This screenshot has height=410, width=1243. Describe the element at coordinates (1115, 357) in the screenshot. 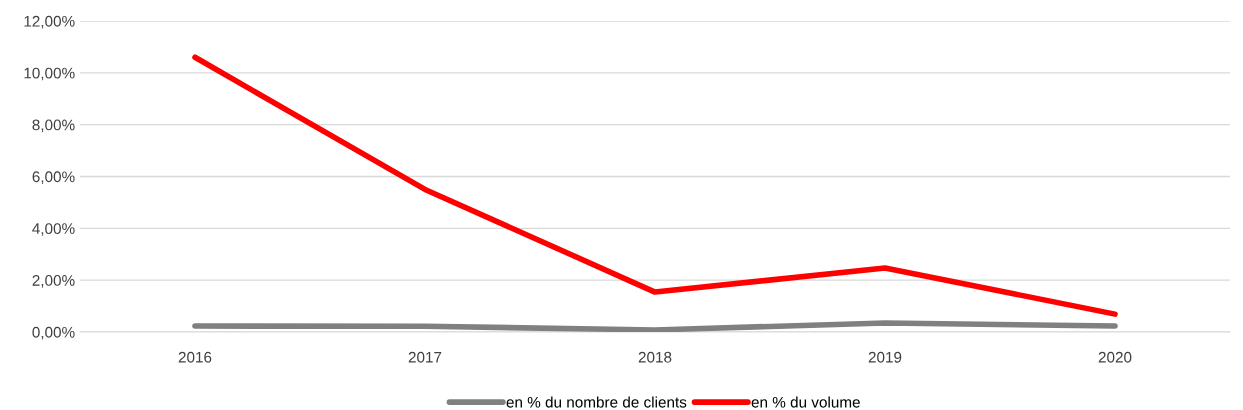

I see `x-tick-label: 2020` at that location.